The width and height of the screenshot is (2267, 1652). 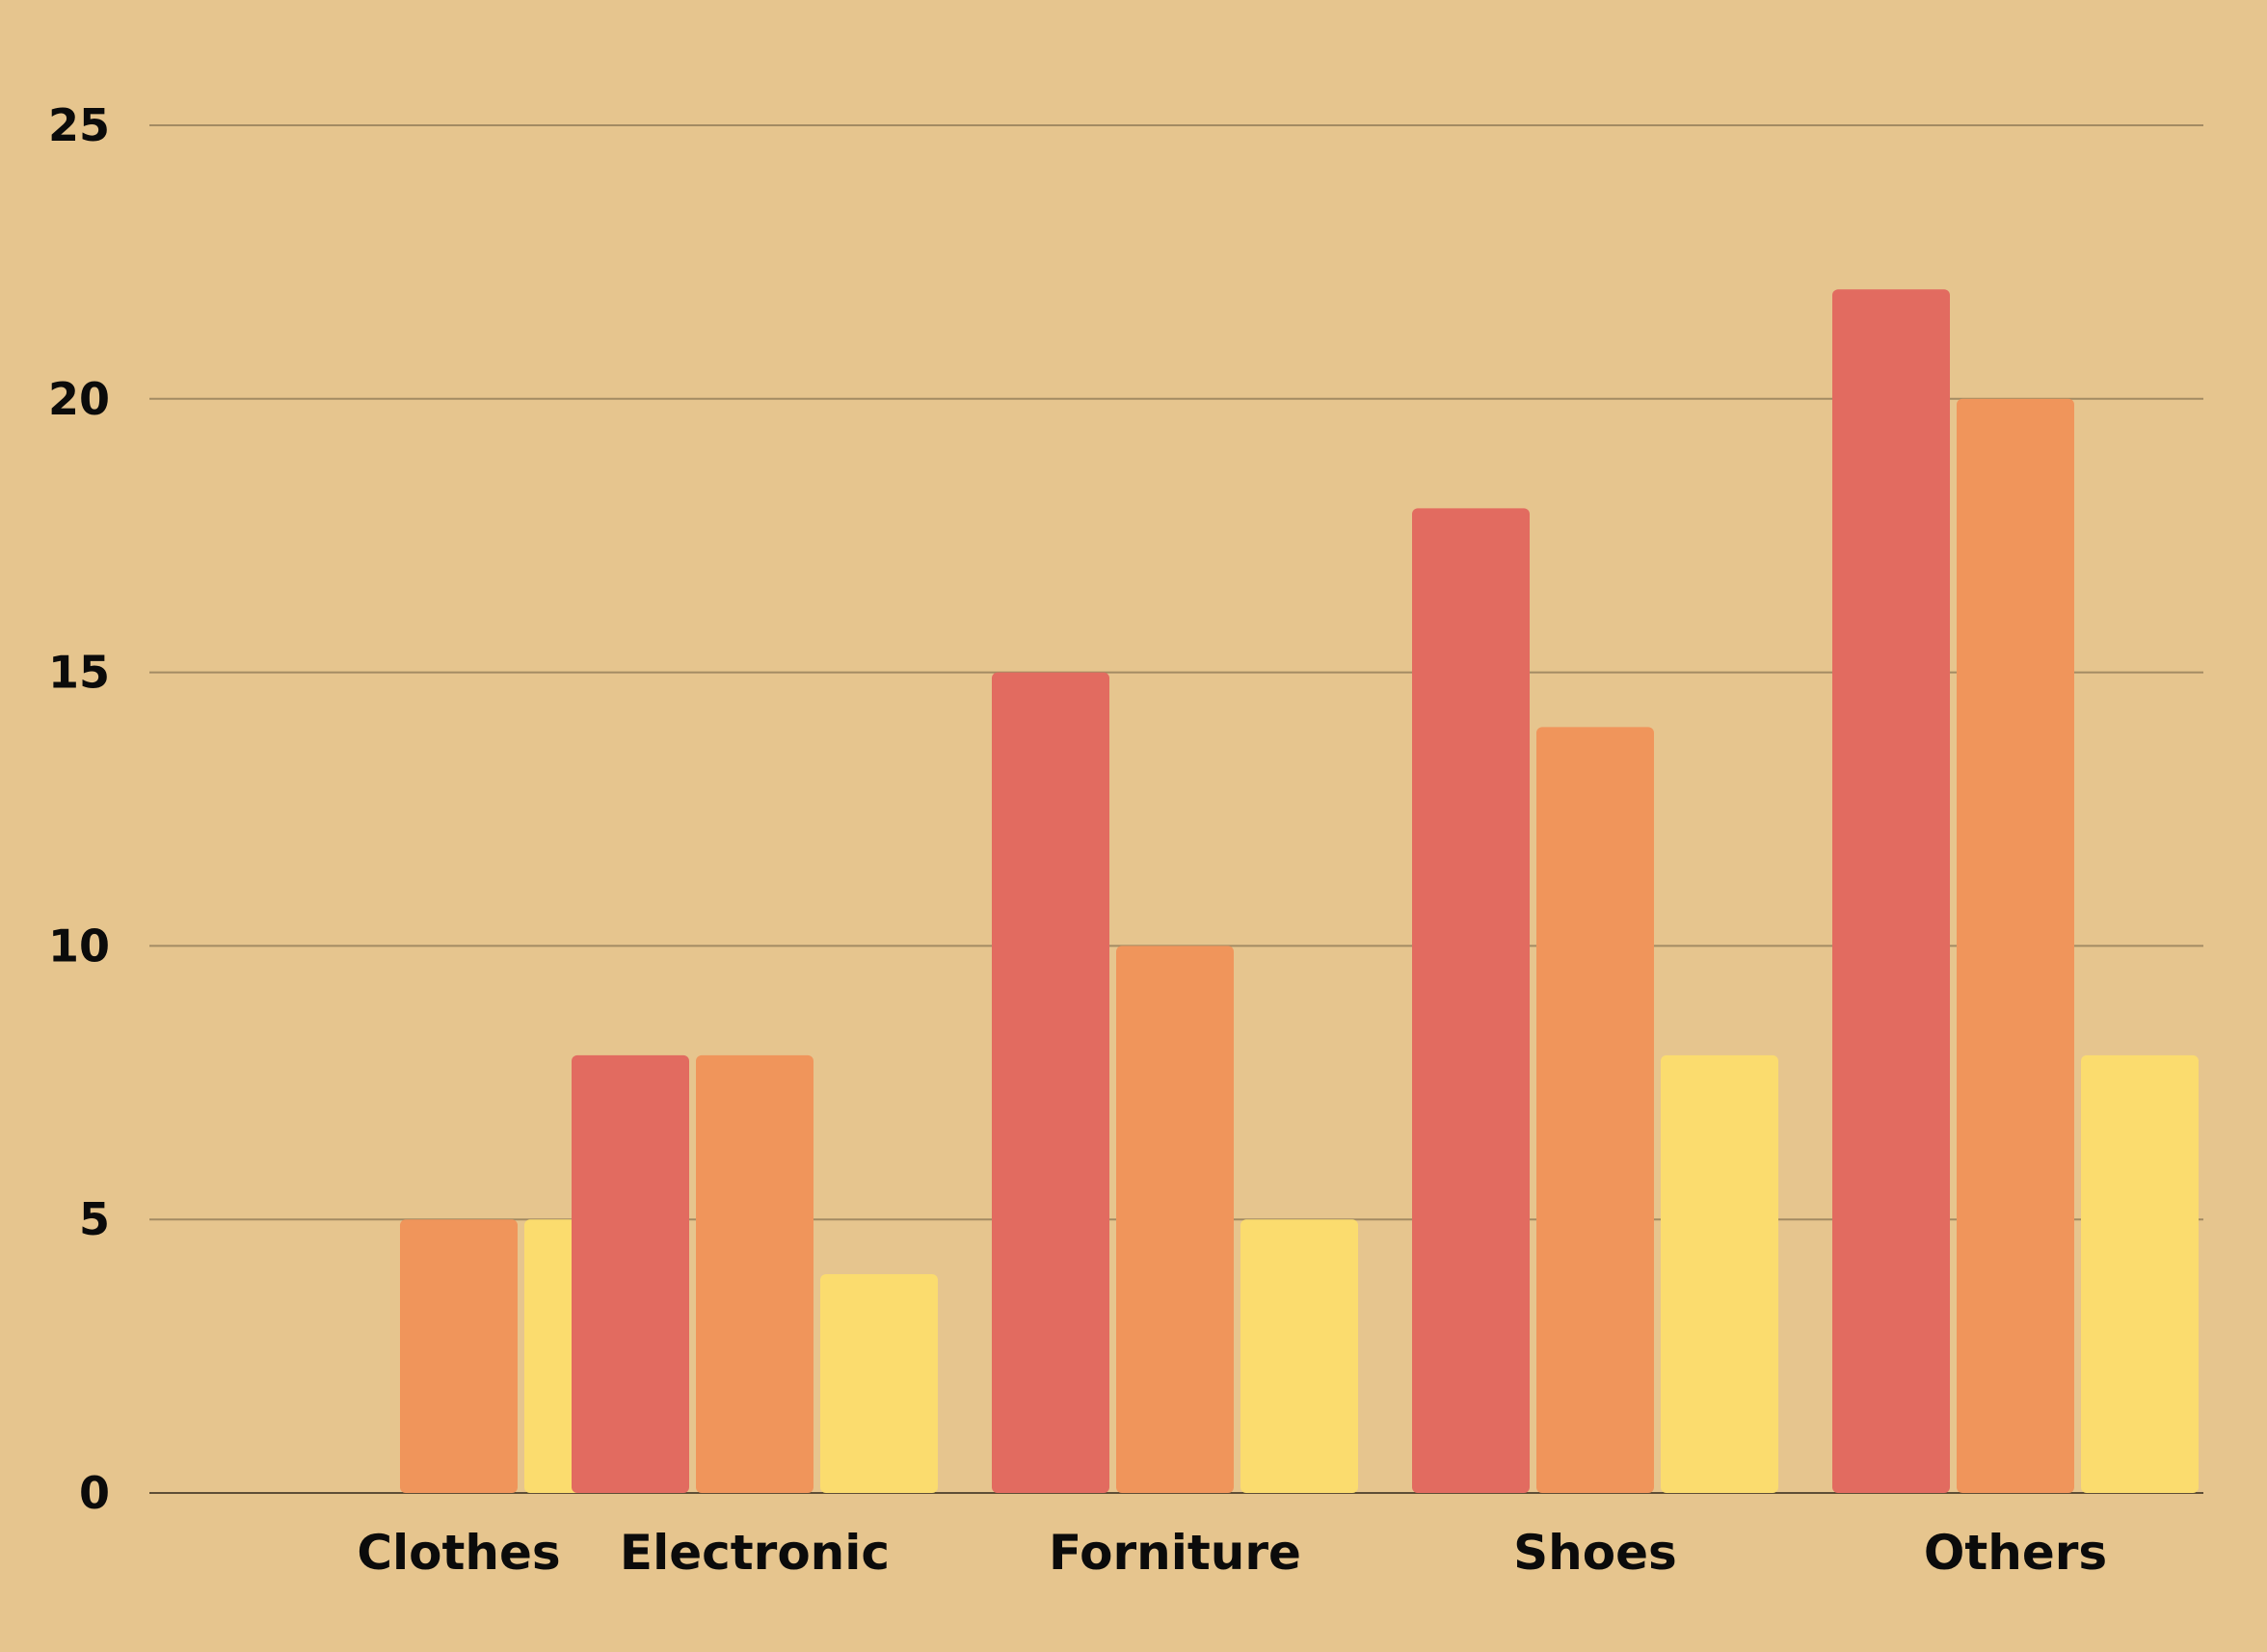 What do you see at coordinates (1175, 1553) in the screenshot?
I see `x-category-label: Forniture` at bounding box center [1175, 1553].